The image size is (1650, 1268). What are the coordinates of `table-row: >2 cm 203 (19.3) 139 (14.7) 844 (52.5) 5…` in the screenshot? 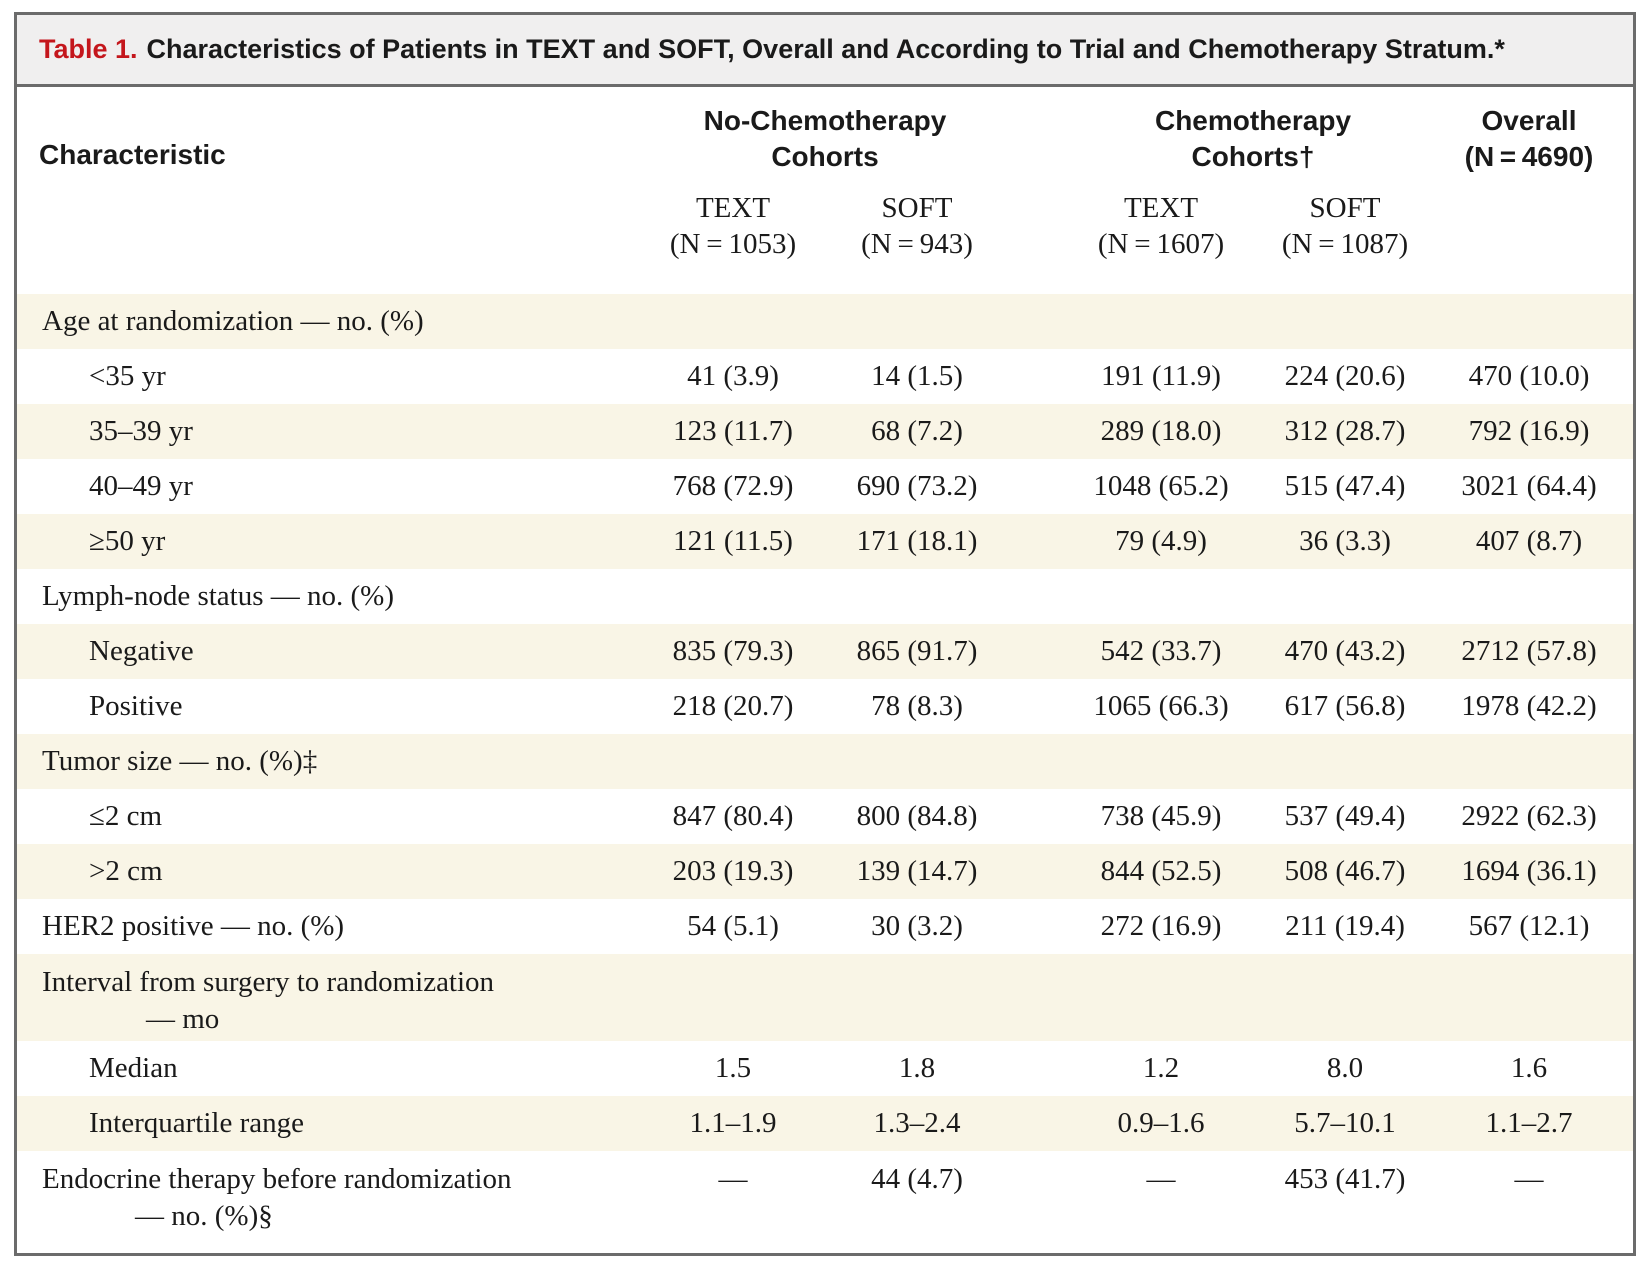 It's located at (825, 871).